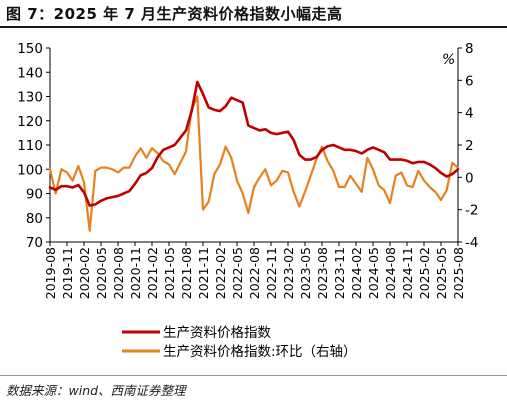 This screenshot has height=404, width=507. I want to click on left-y-tick-label: 120, so click(30, 122).